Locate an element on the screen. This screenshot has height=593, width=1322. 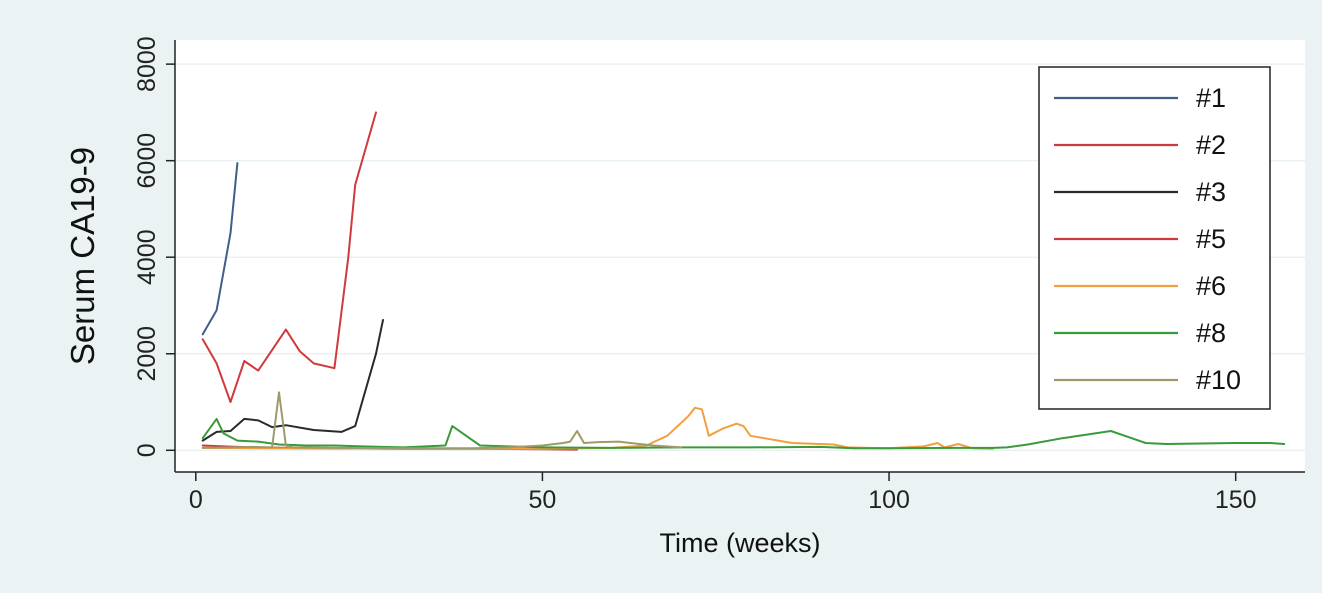
series-line-p1 is located at coordinates (220, 249).